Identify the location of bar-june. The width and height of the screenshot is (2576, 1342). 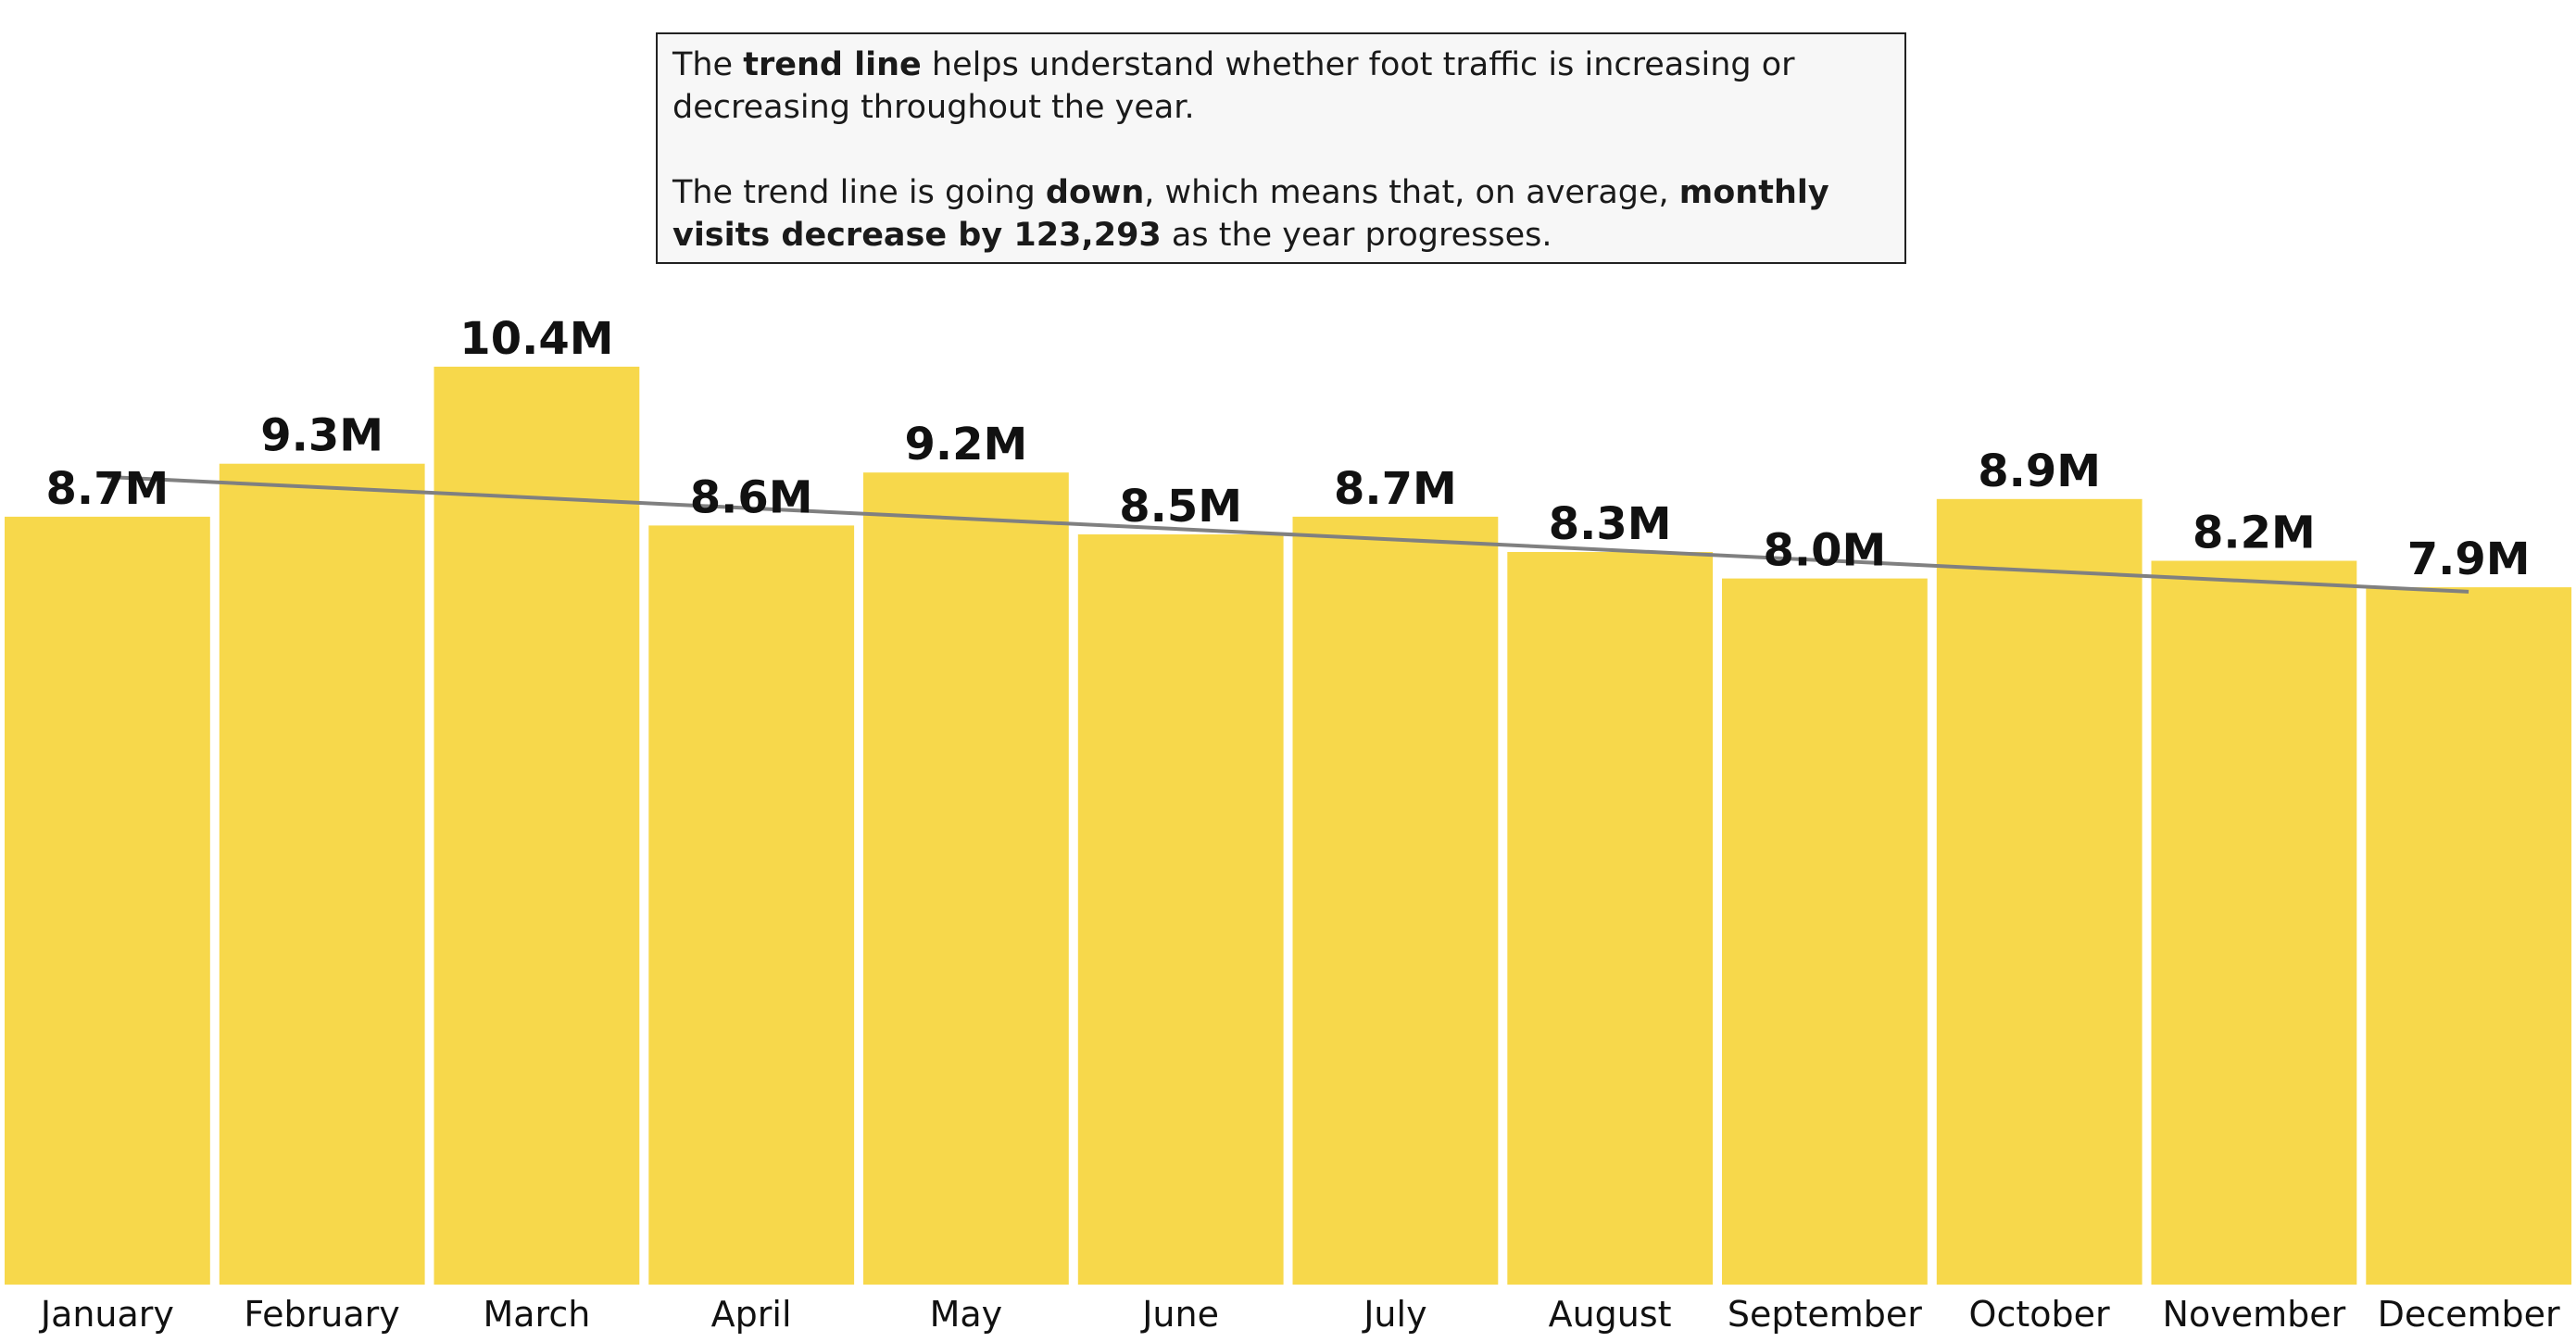
(1180, 910).